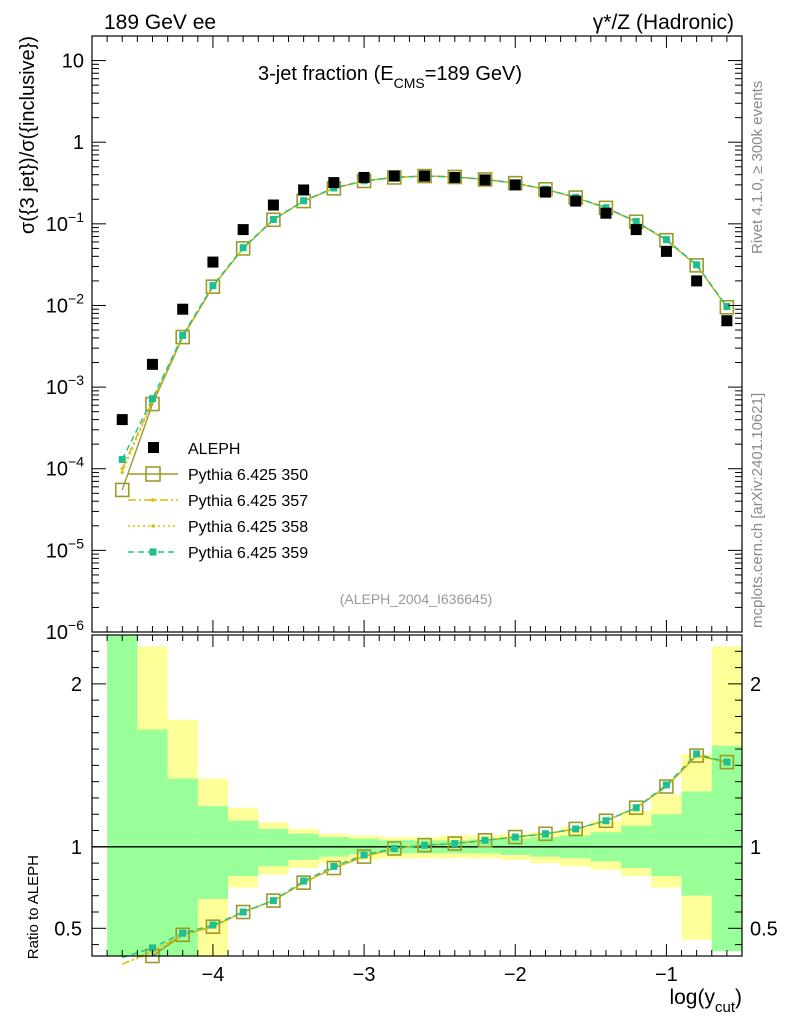 The image size is (786, 1024). Describe the element at coordinates (76, 685) in the screenshot. I see `ratio-tick-label-left: 2` at that location.